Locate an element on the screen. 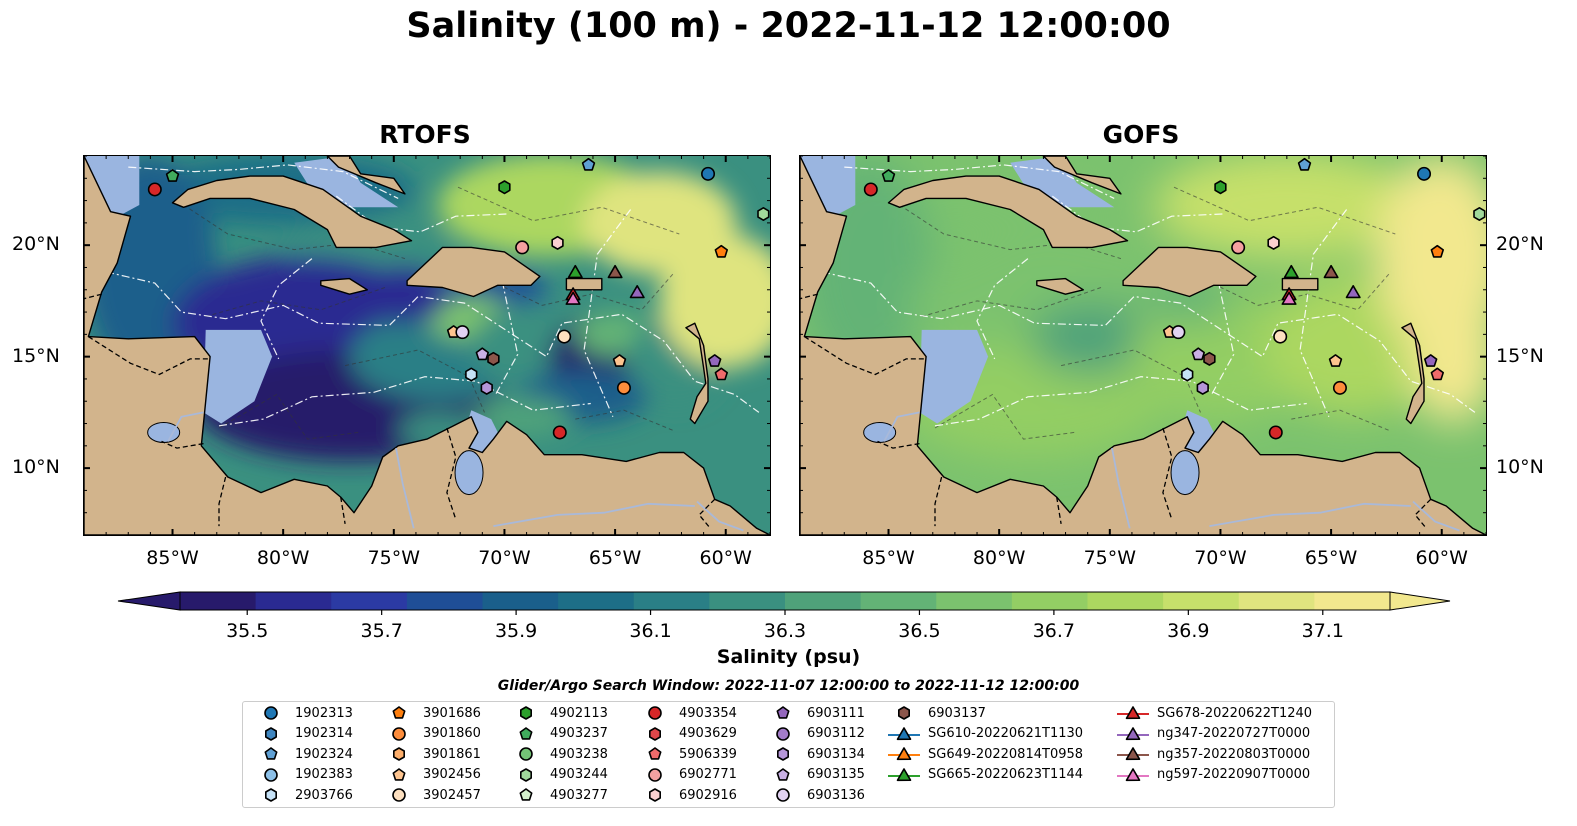  legend-item: 4903277 is located at coordinates (558, 795).